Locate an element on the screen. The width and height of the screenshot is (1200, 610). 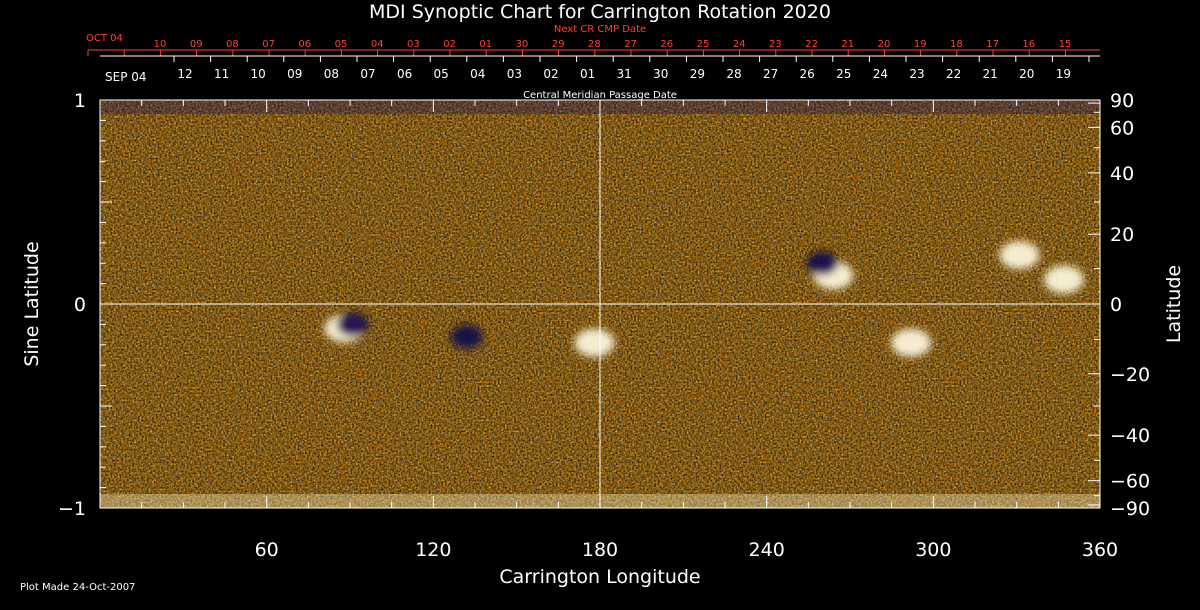
lat-tick-label: 90 is located at coordinates (1122, 101).